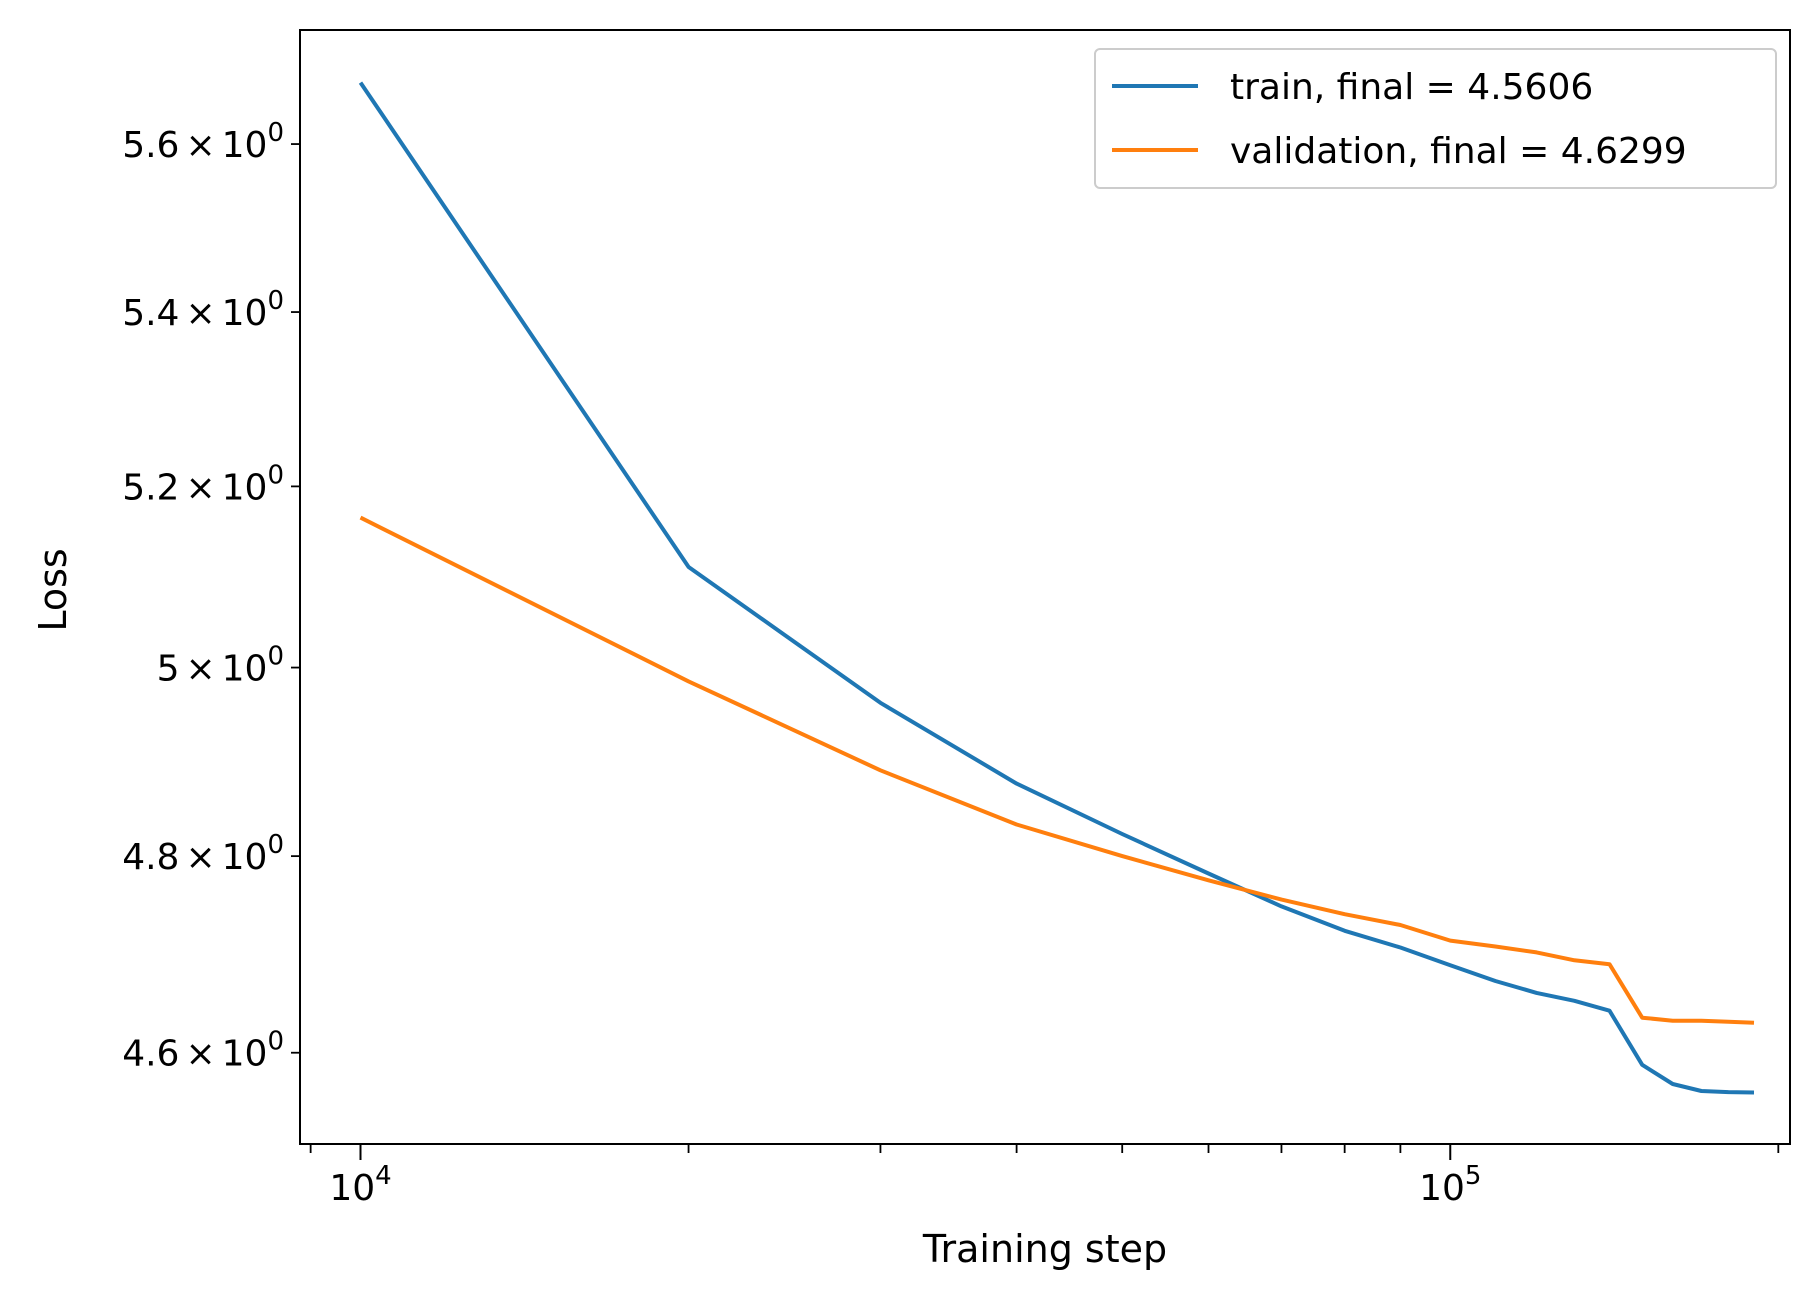 The width and height of the screenshot is (1818, 1303). What do you see at coordinates (200, 313) in the screenshot?
I see `y-tick-times-4: ×` at bounding box center [200, 313].